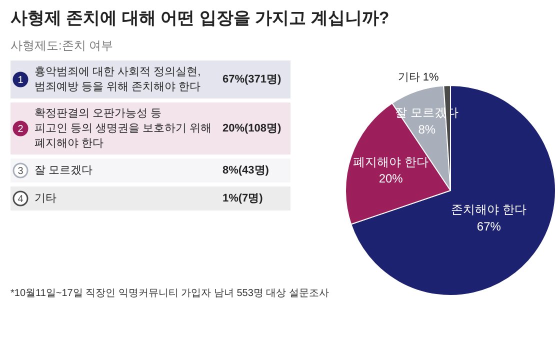  What do you see at coordinates (252, 80) in the screenshot?
I see `text: 67%(371명)` at bounding box center [252, 80].